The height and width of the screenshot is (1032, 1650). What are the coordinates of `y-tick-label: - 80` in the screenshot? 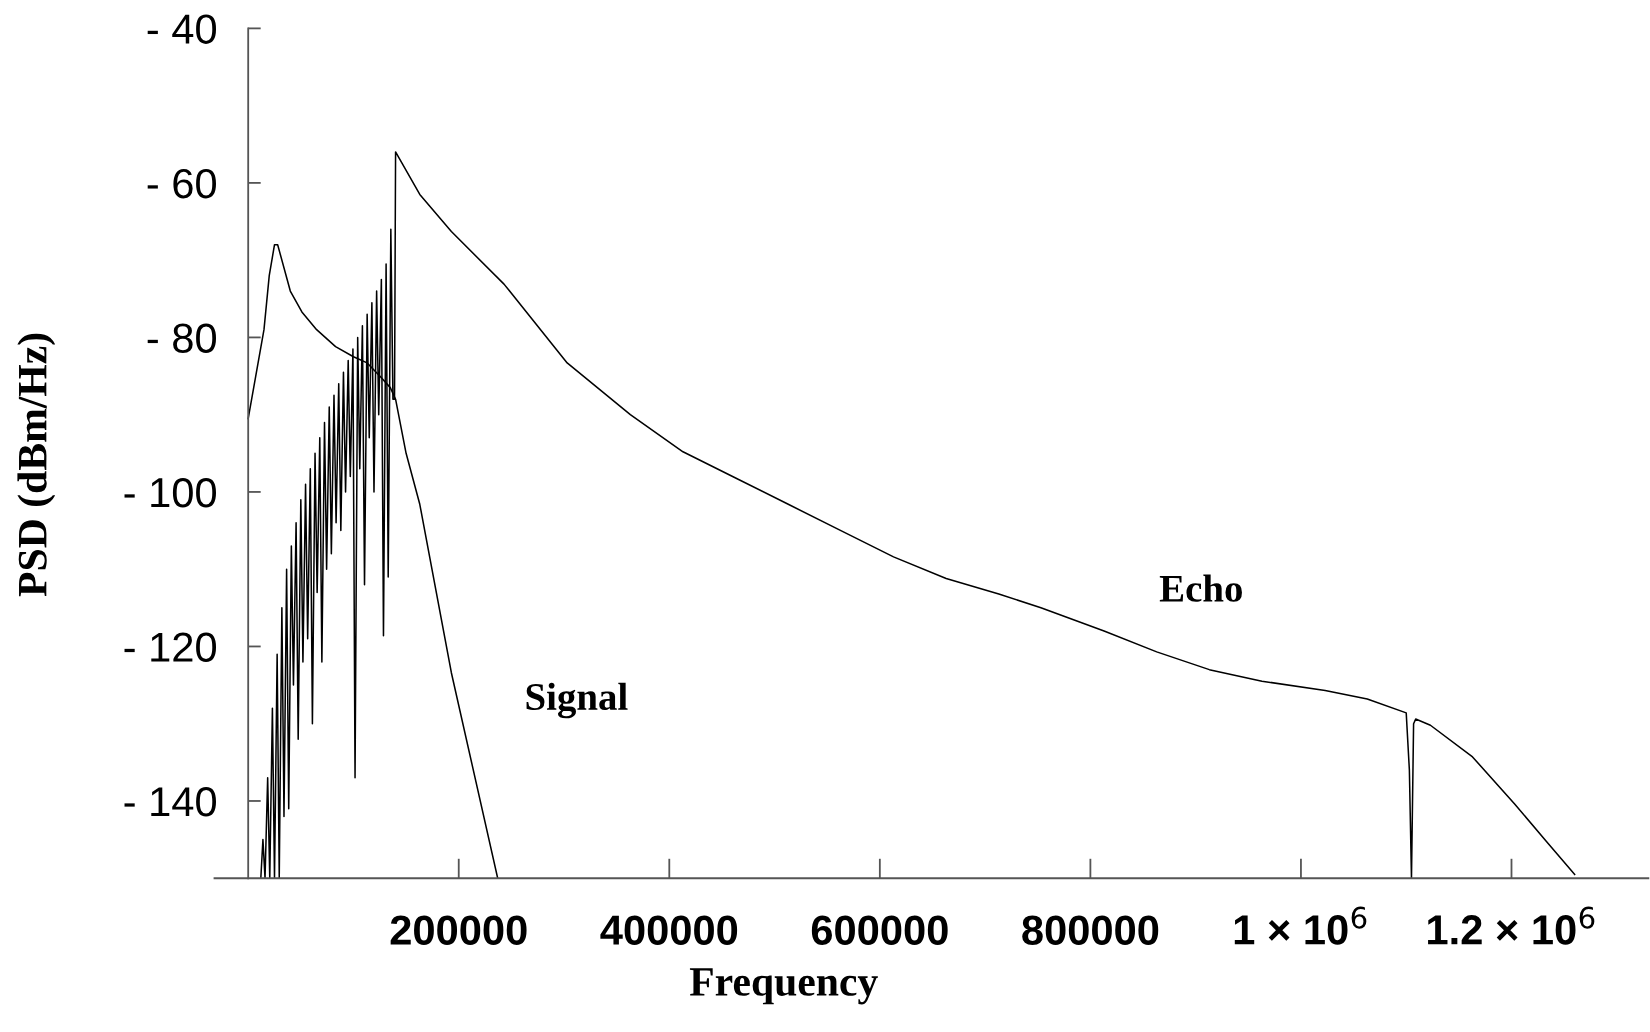 It's located at (182, 338).